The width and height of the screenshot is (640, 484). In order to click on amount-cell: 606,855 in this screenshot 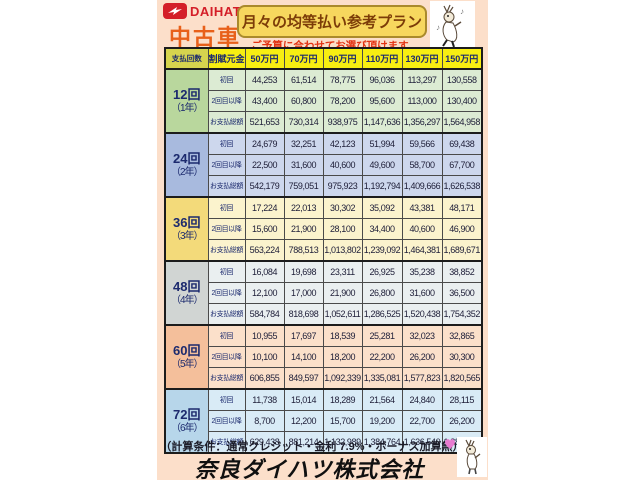, I will do `click(264, 378)`.